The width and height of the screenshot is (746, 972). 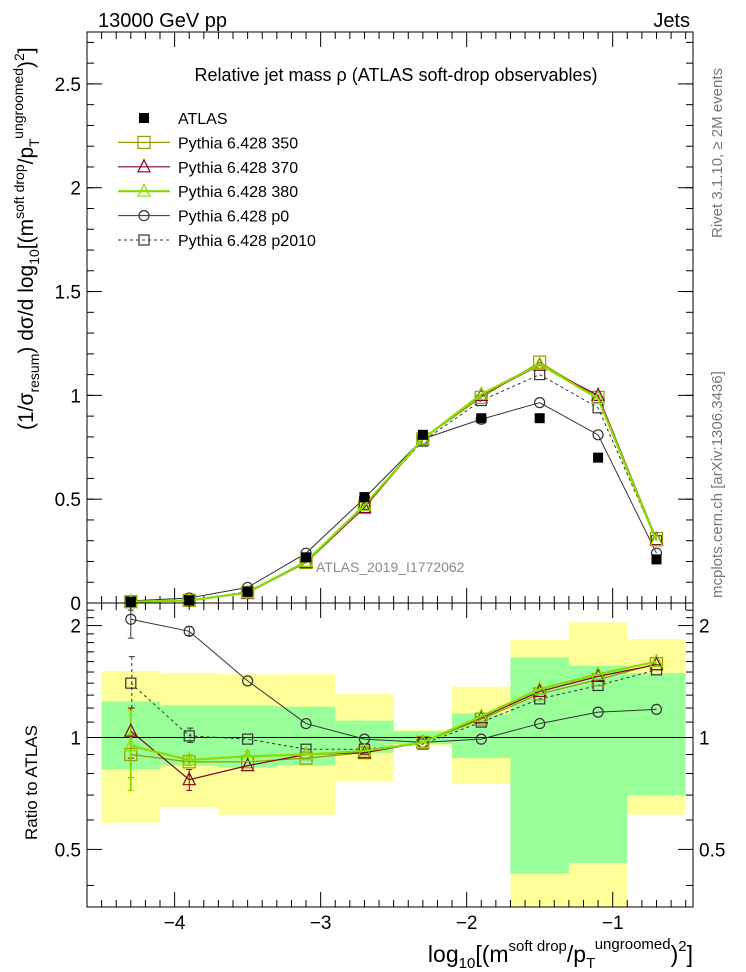 I want to click on main-point-p350, so click(x=481, y=397).